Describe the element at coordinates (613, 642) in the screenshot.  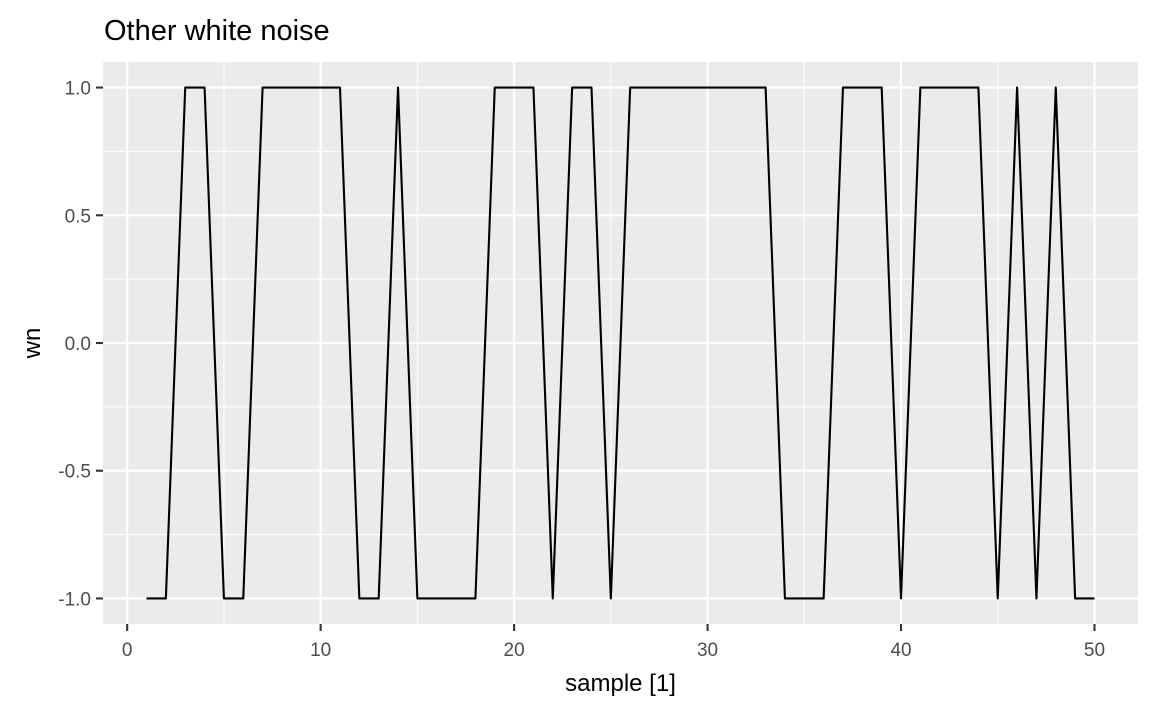
I see `x-axis: 0 10 20 30 40 50` at that location.